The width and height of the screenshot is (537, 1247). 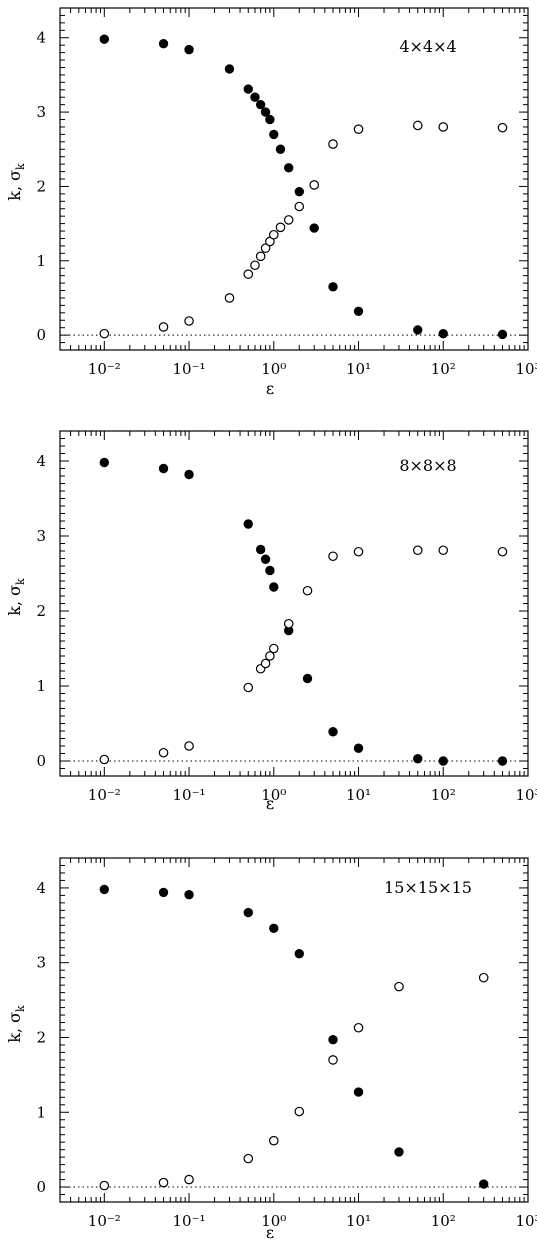 I want to click on chart-3-xtick-label: 10⁻², so click(x=104, y=1221).